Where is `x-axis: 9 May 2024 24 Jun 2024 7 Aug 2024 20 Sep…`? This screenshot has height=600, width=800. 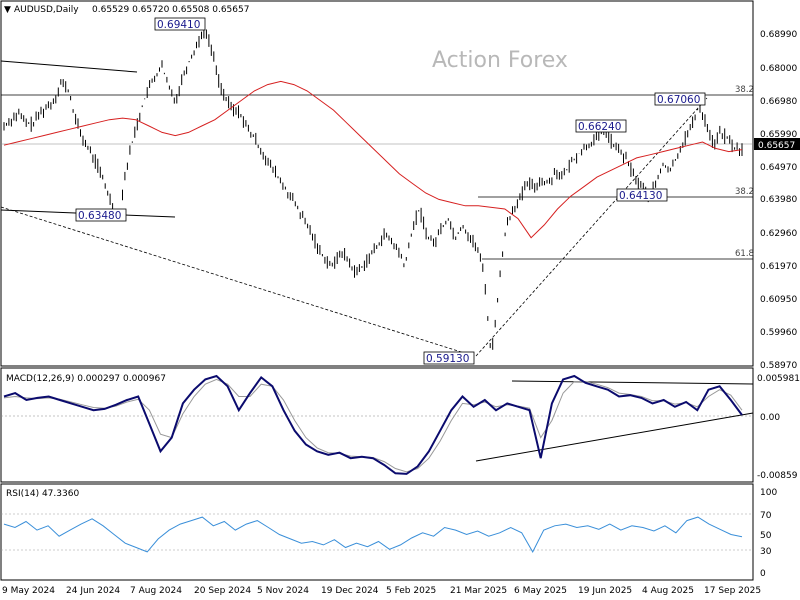
x-axis: 9 May 2024 24 Jun 2024 7 Aug 2024 20 Sep… is located at coordinates (381, 591).